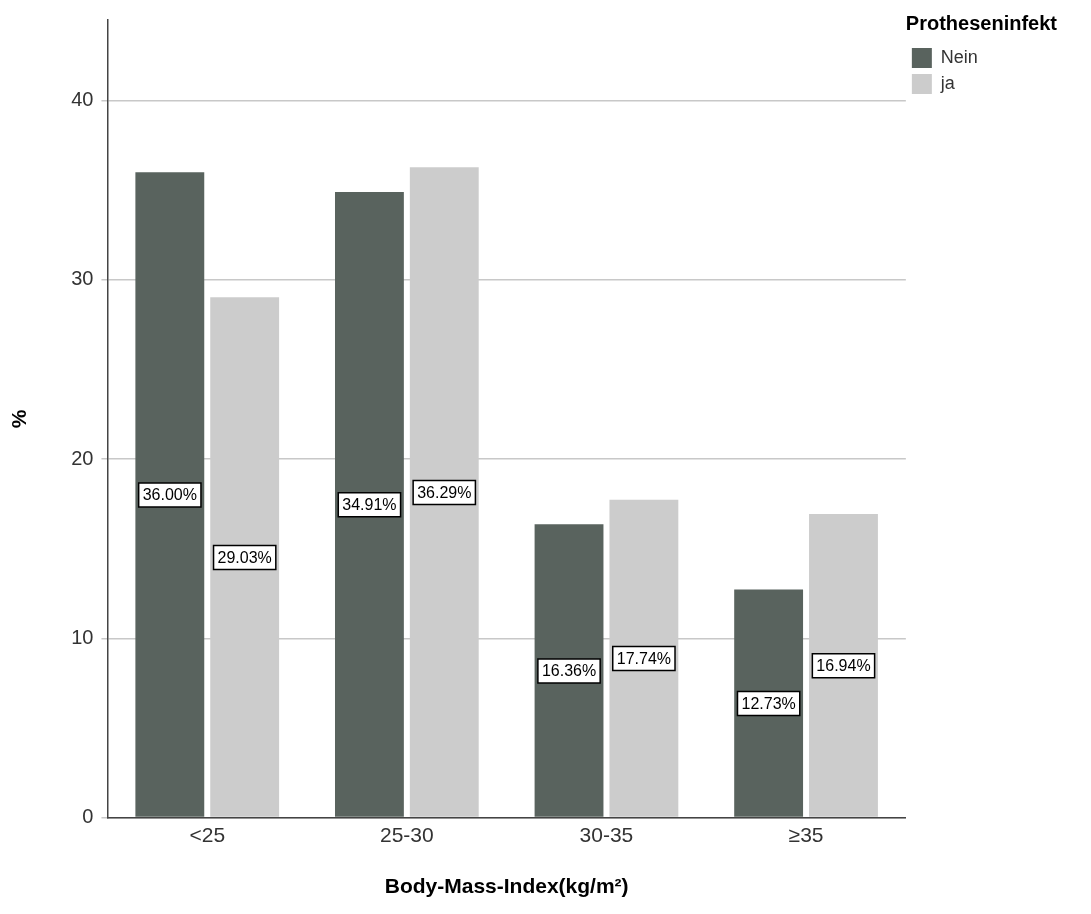  What do you see at coordinates (244, 557) in the screenshot?
I see `data-label: 29.03%` at bounding box center [244, 557].